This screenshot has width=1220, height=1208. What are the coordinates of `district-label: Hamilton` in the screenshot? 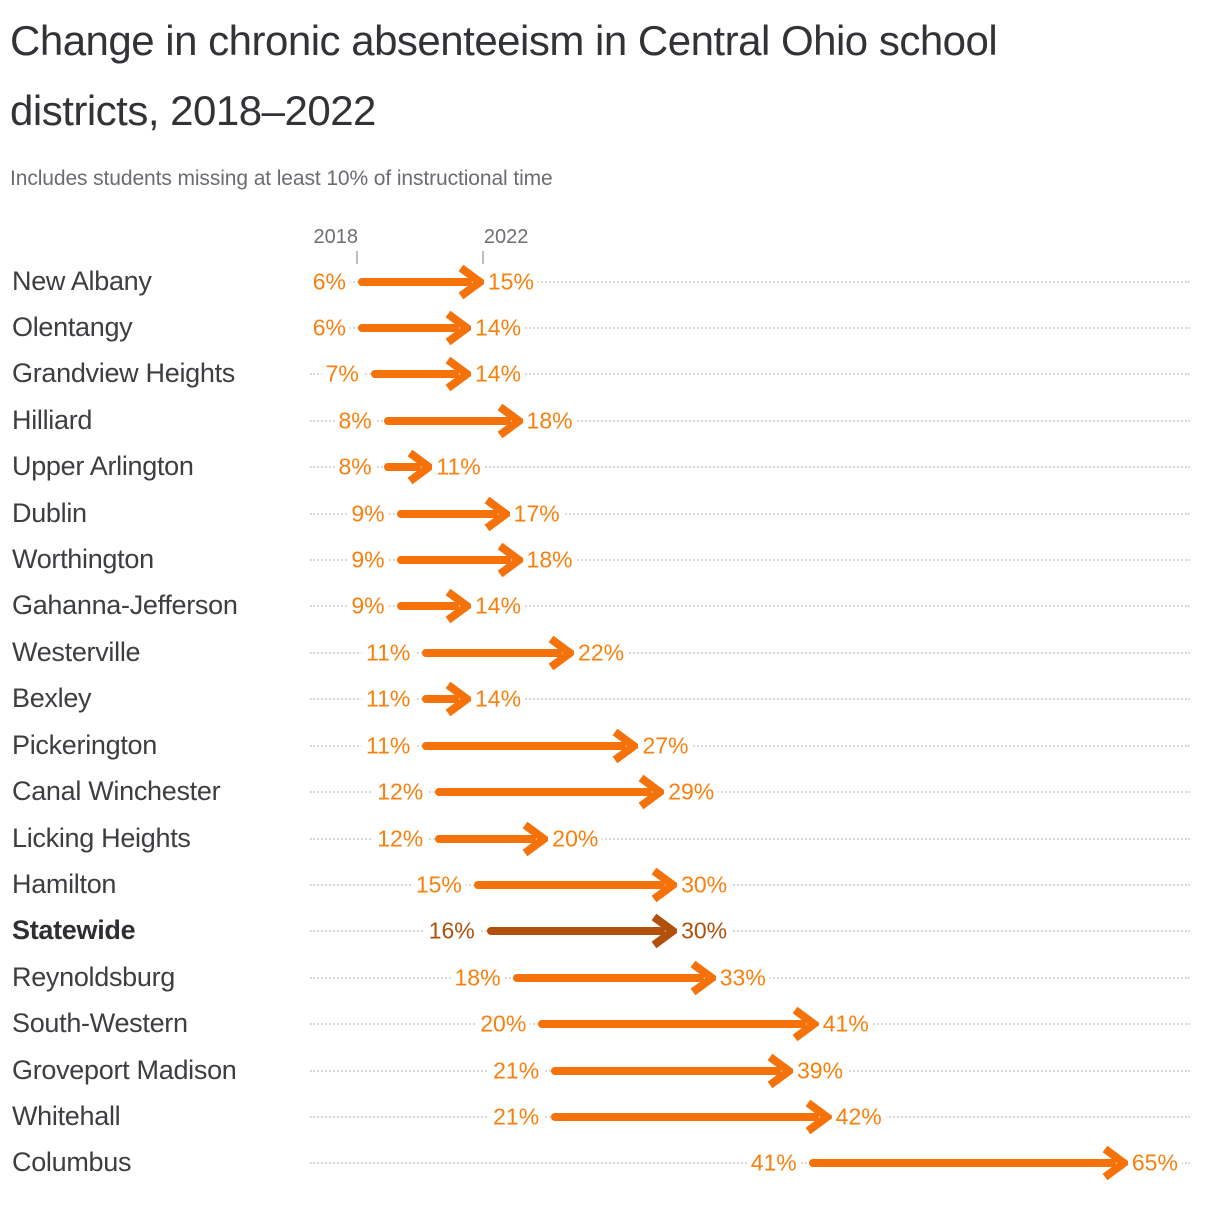 It's located at (70, 884).